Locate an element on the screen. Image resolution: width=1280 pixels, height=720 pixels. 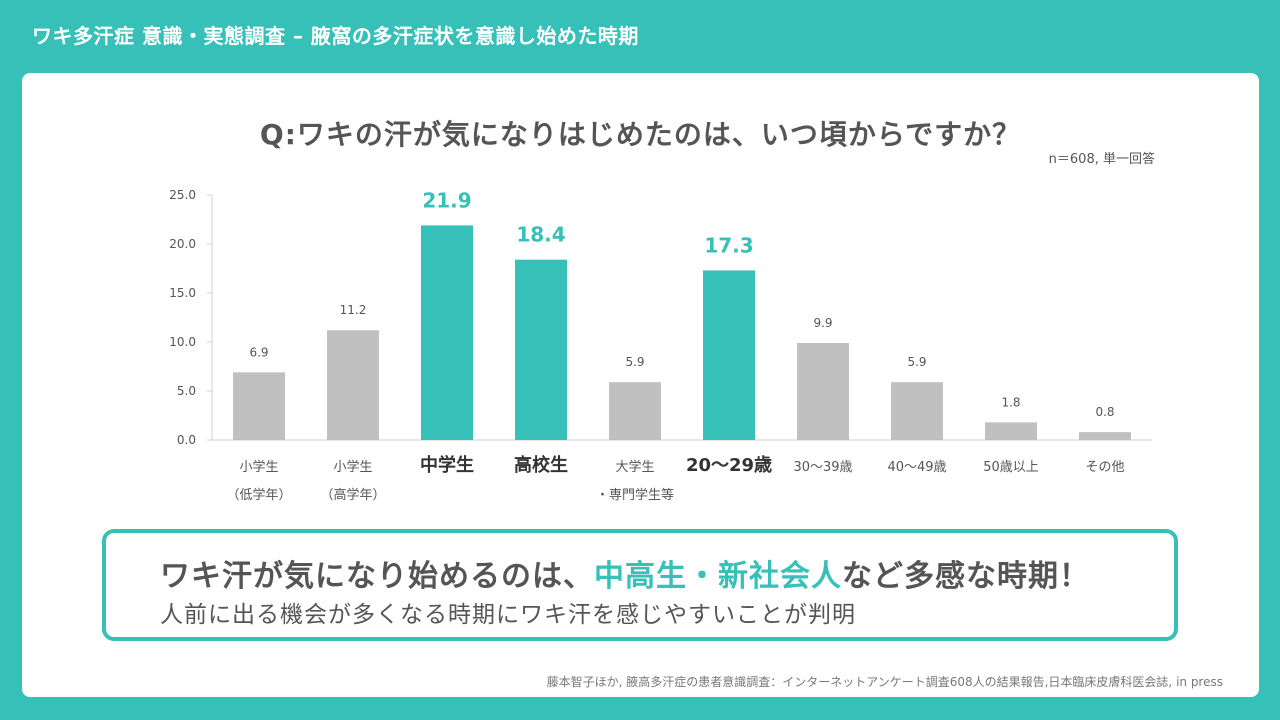
sample-note: n＝608, 単一回答 is located at coordinates (1101, 159).